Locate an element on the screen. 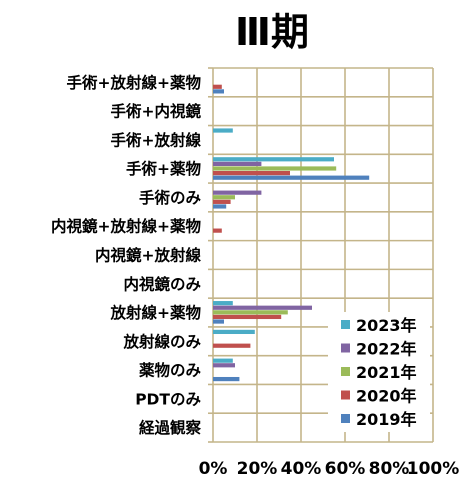 Image resolution: width=470 pixels, height=493 pixels. x-tick-label: 100% is located at coordinates (433, 469).